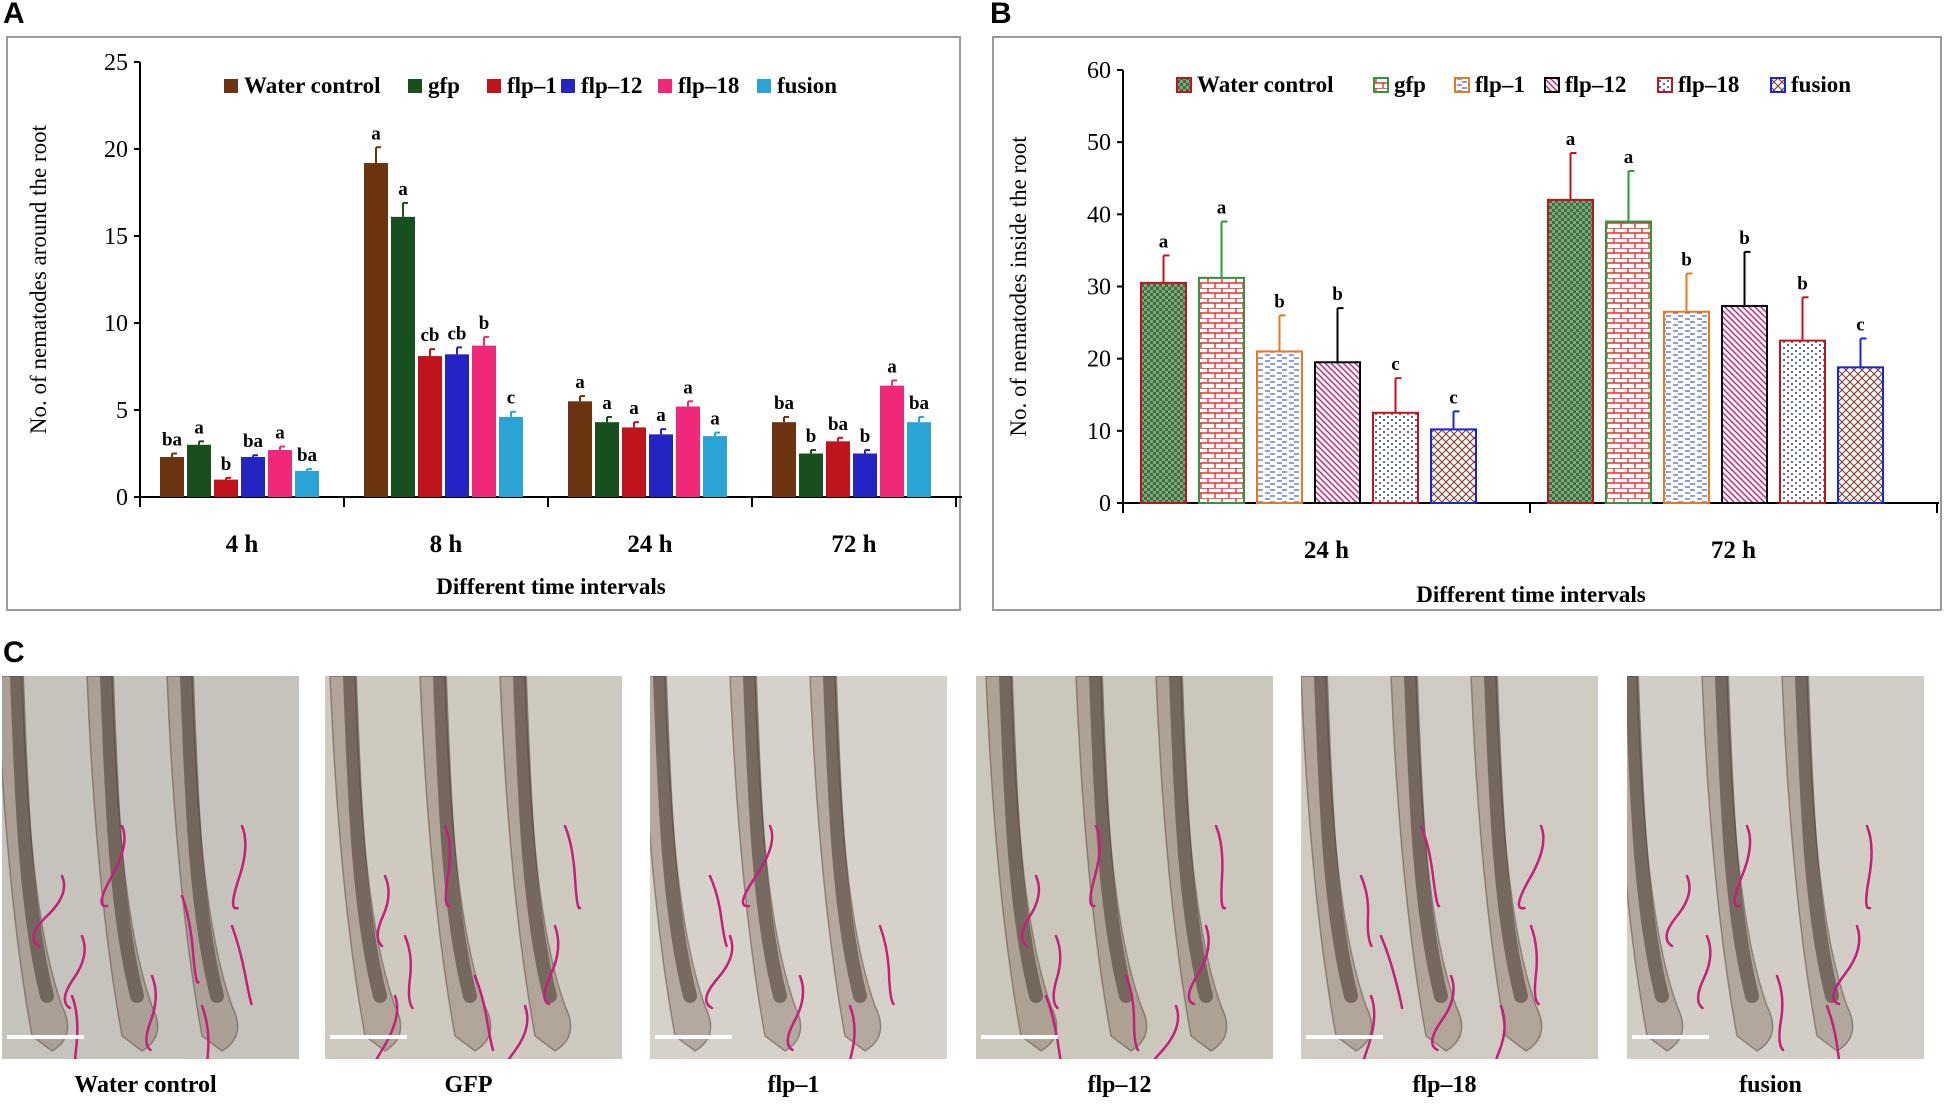 The width and height of the screenshot is (1950, 1105). Describe the element at coordinates (1001, 15) in the screenshot. I see `panel-label-b: B` at that location.